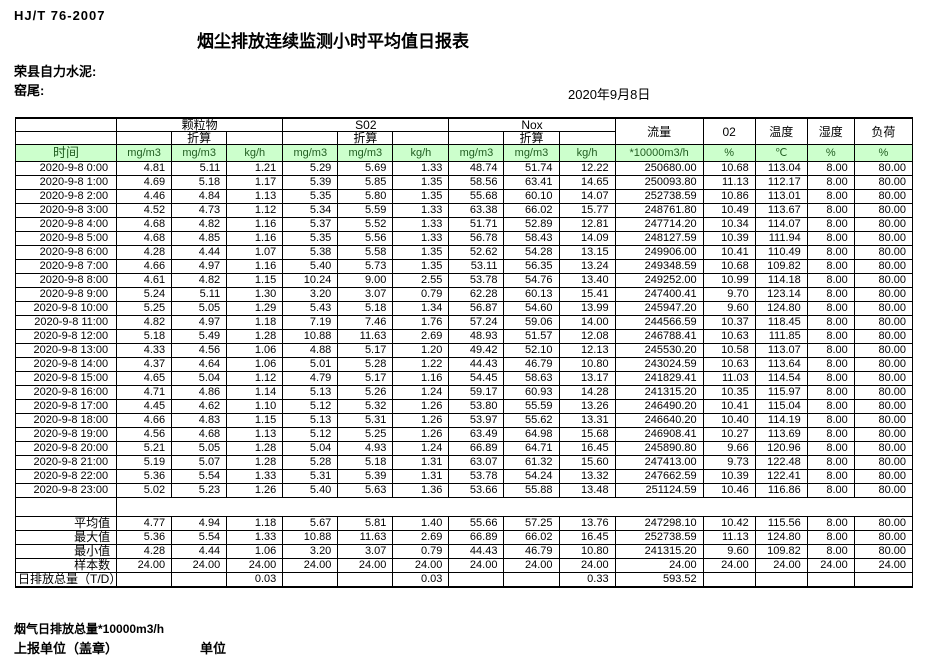 The height and width of the screenshot is (657, 930). What do you see at coordinates (255, 378) in the screenshot?
I see `value-cell: 1.12` at bounding box center [255, 378].